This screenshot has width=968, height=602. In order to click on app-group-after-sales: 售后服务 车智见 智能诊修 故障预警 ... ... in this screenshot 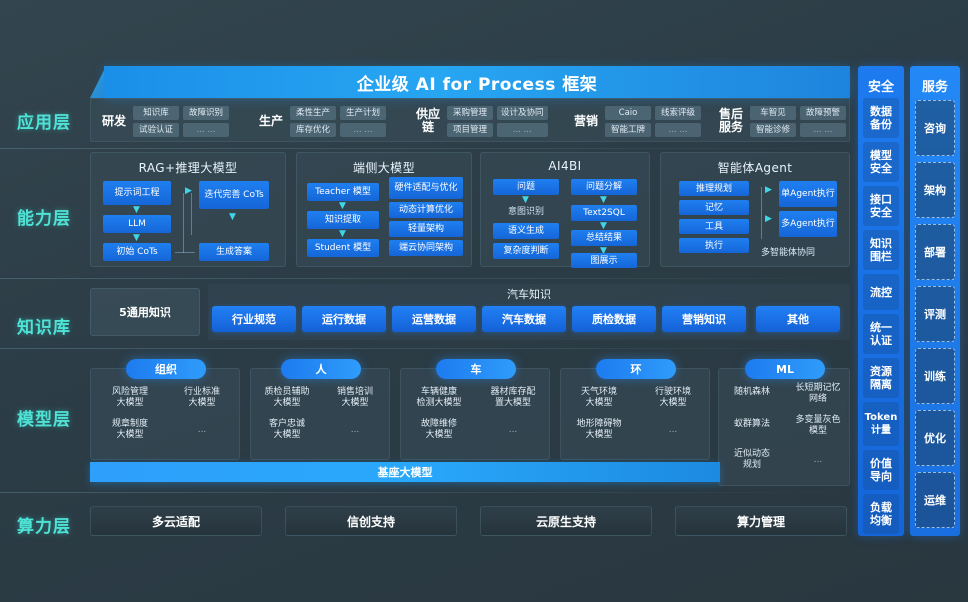, I will do `click(781, 121)`.